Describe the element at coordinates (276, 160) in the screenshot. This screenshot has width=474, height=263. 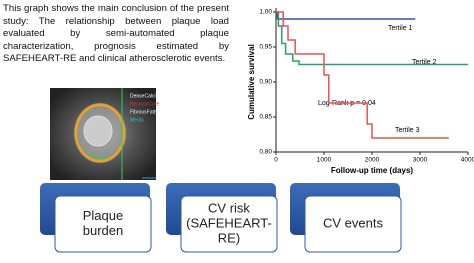
I see `x-tick-label: 0` at that location.